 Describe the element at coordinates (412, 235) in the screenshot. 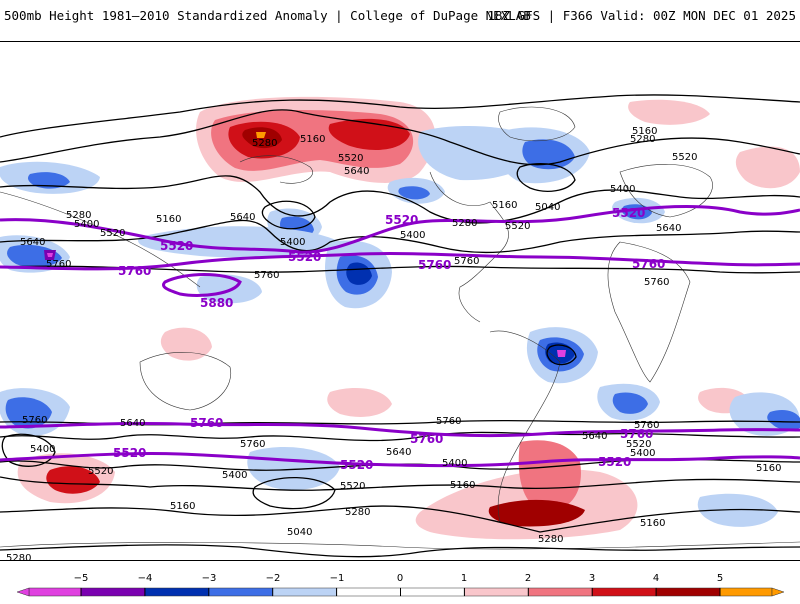

I see `label-5400-c: 5400` at that location.